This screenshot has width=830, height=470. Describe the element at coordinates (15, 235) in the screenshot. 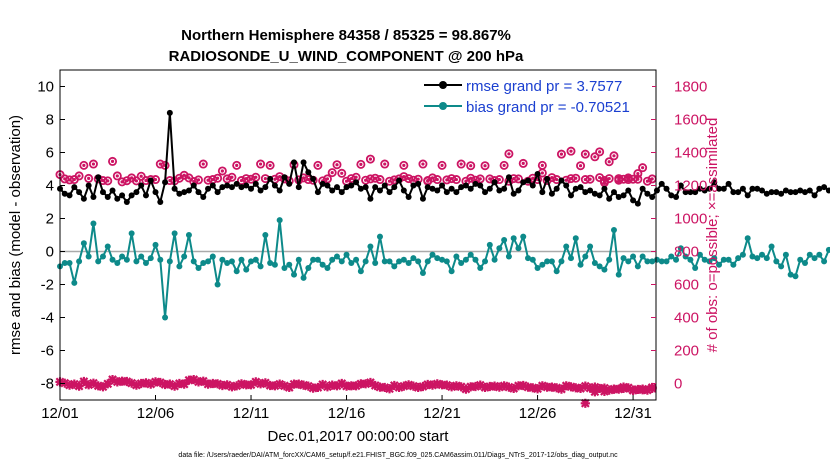

I see `y-axis-label-left: rmse and bias (model - observation)` at that location.